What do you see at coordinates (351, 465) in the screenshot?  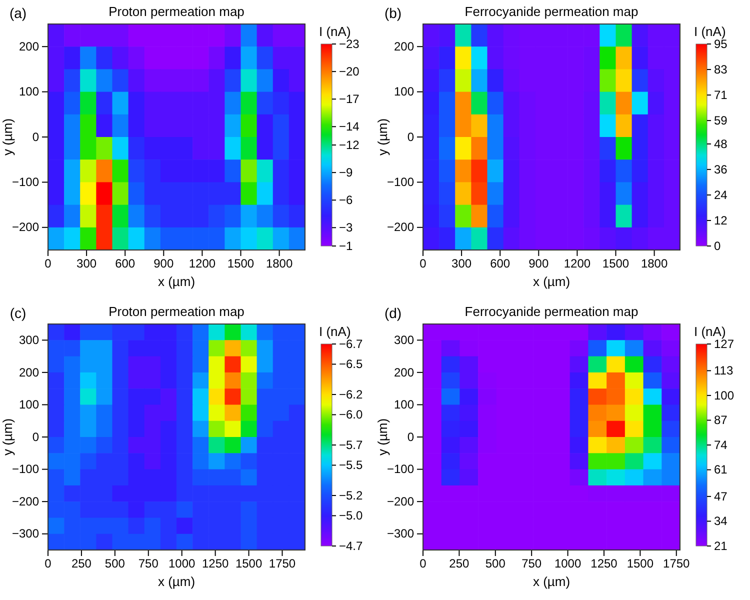 I see `color-bar-label: −5.5` at bounding box center [351, 465].